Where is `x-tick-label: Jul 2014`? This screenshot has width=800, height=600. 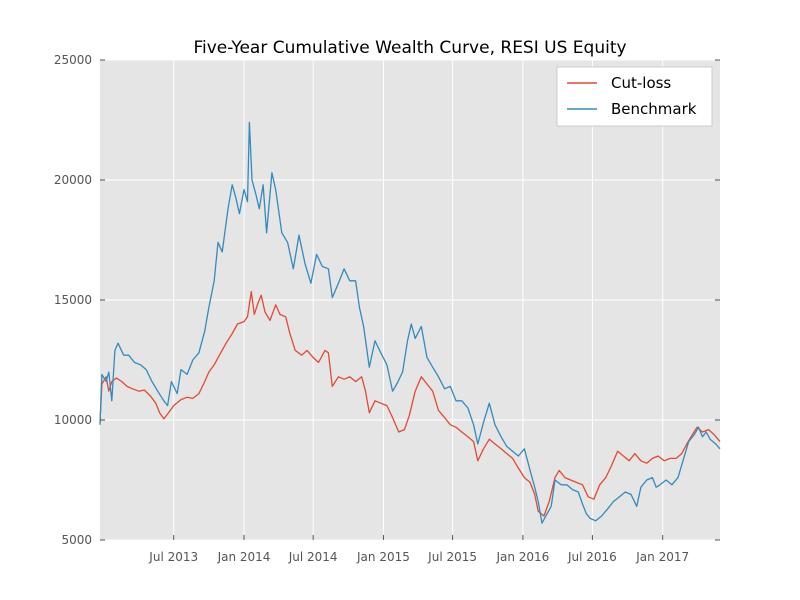
x-tick-label: Jul 2014 is located at coordinates (313, 557).